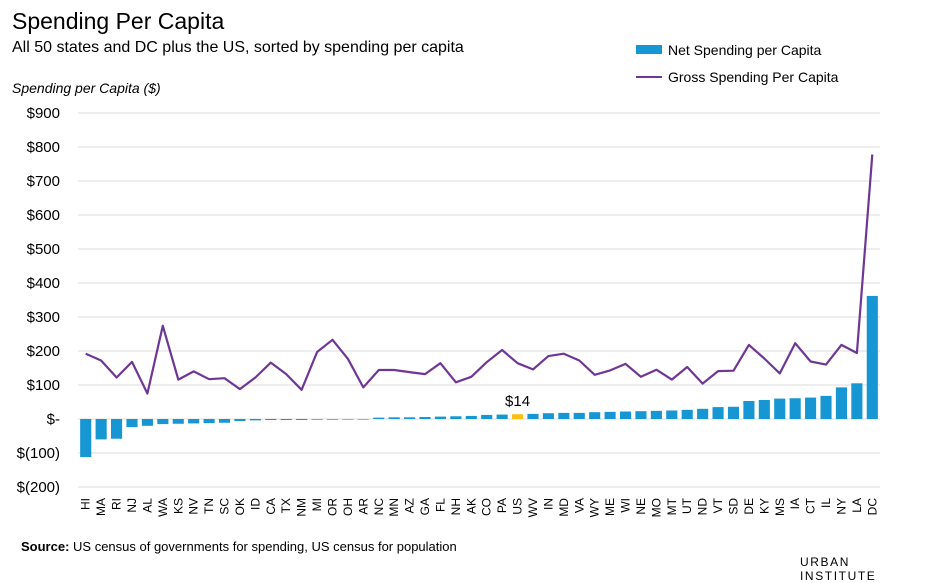  What do you see at coordinates (43, 351) in the screenshot?
I see `y-tick-label: $200` at bounding box center [43, 351].